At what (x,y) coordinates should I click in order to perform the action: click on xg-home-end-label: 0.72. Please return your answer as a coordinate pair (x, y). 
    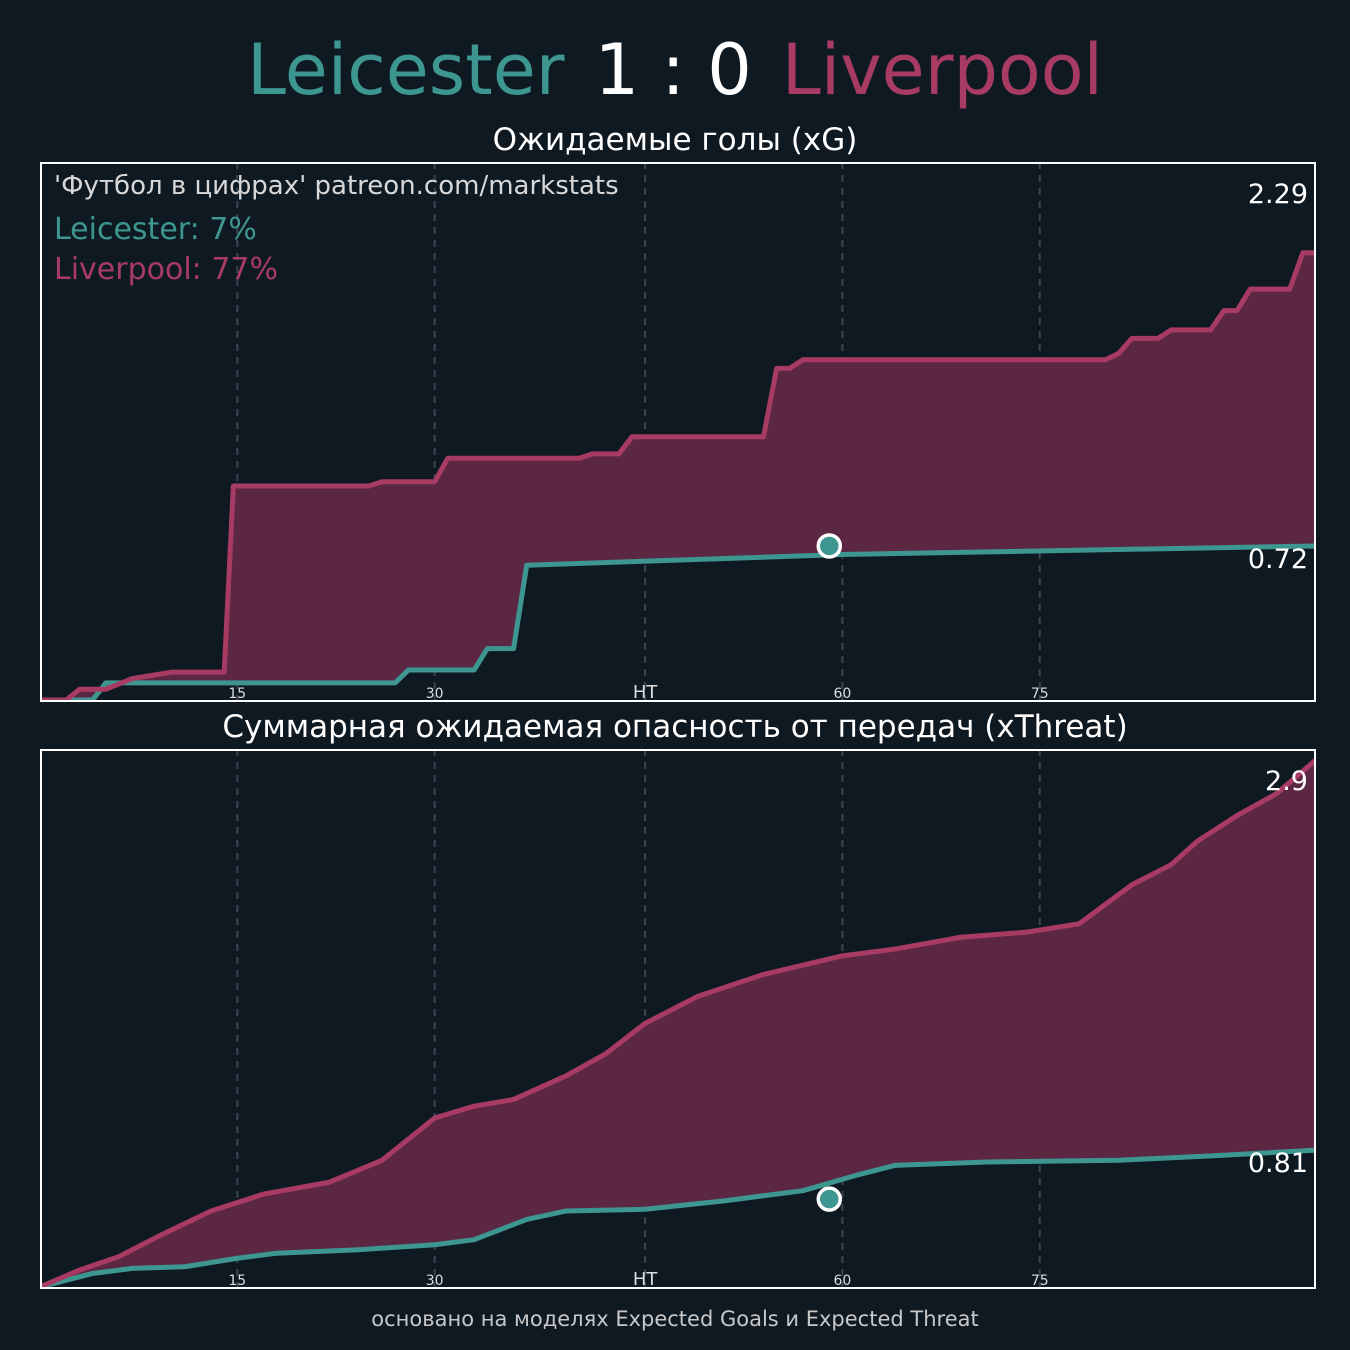
    Looking at the image, I should click on (1277, 559).